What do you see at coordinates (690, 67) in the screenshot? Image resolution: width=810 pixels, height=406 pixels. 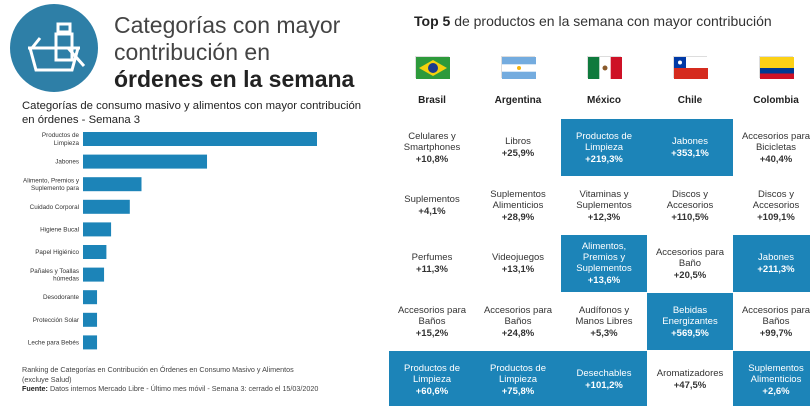 I see `chile-flag-icon` at bounding box center [690, 67].